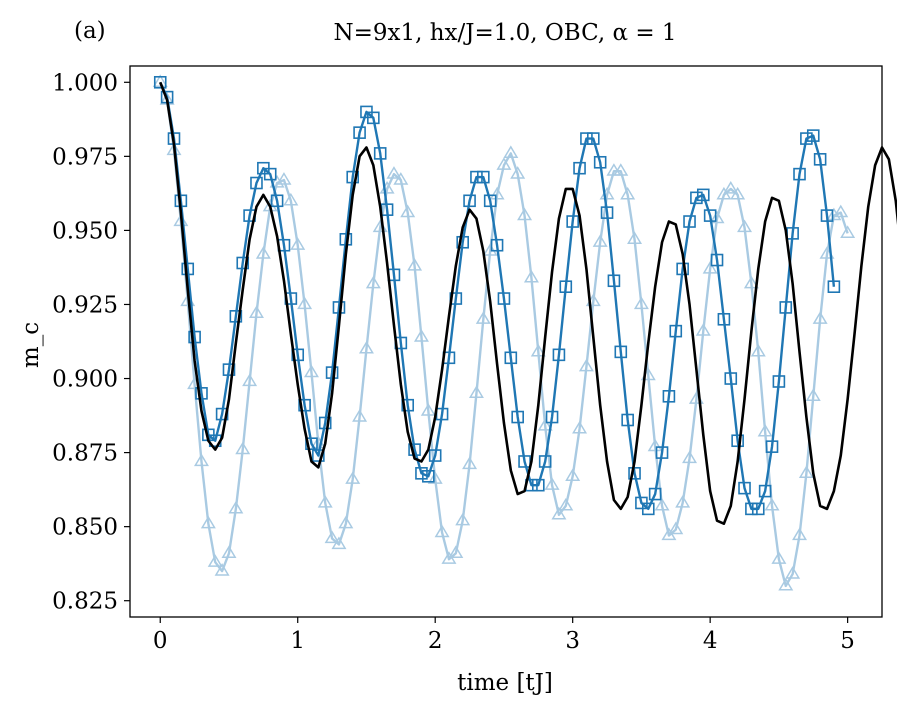  I want to click on x-tick-label: 0, so click(160, 641).